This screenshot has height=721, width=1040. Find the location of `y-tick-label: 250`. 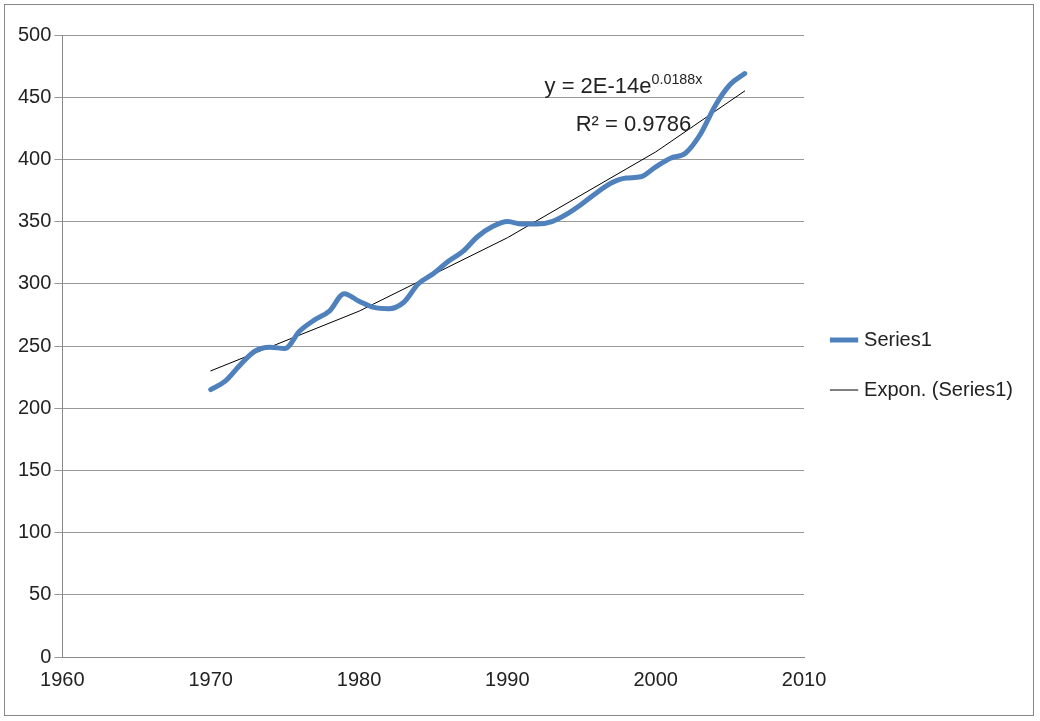

y-tick-label: 250 is located at coordinates (34, 344).